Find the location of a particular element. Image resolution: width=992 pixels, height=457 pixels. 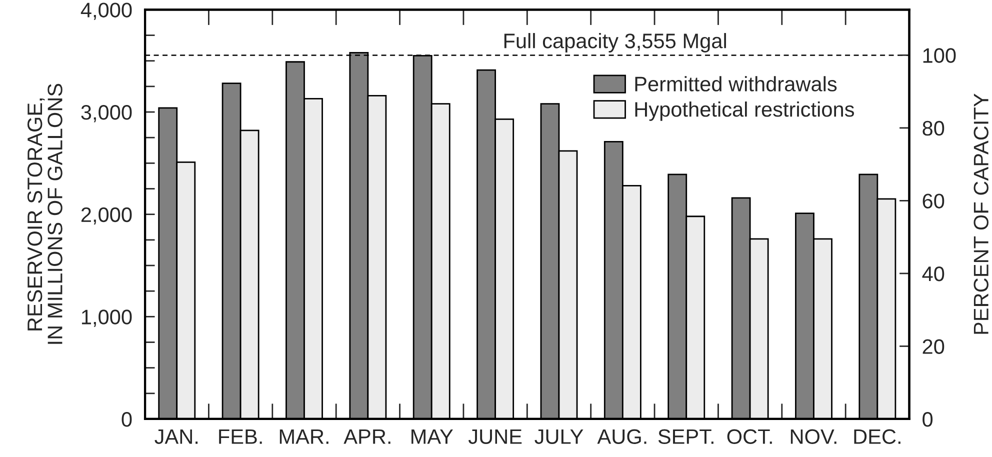

x-tick-label: AUG. is located at coordinates (621, 436).